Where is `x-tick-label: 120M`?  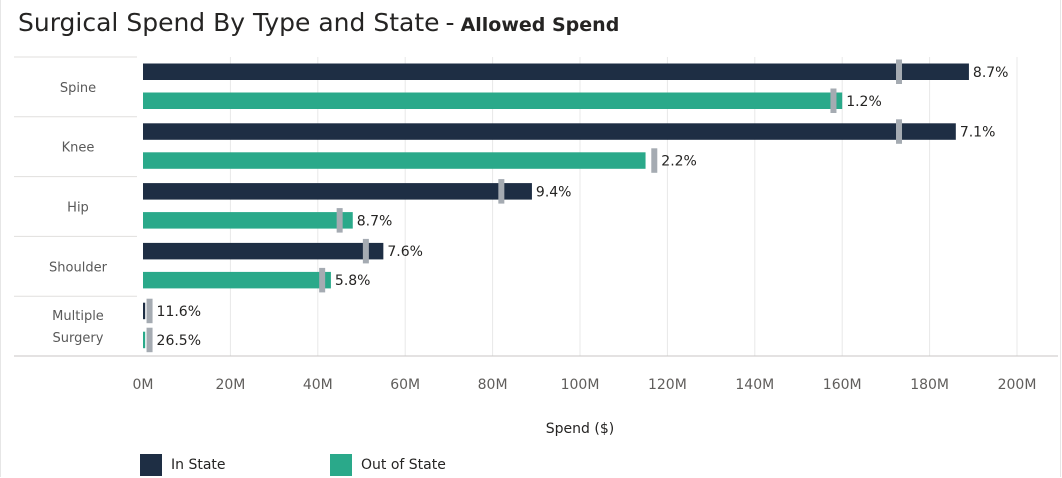
x-tick-label: 120M is located at coordinates (667, 385).